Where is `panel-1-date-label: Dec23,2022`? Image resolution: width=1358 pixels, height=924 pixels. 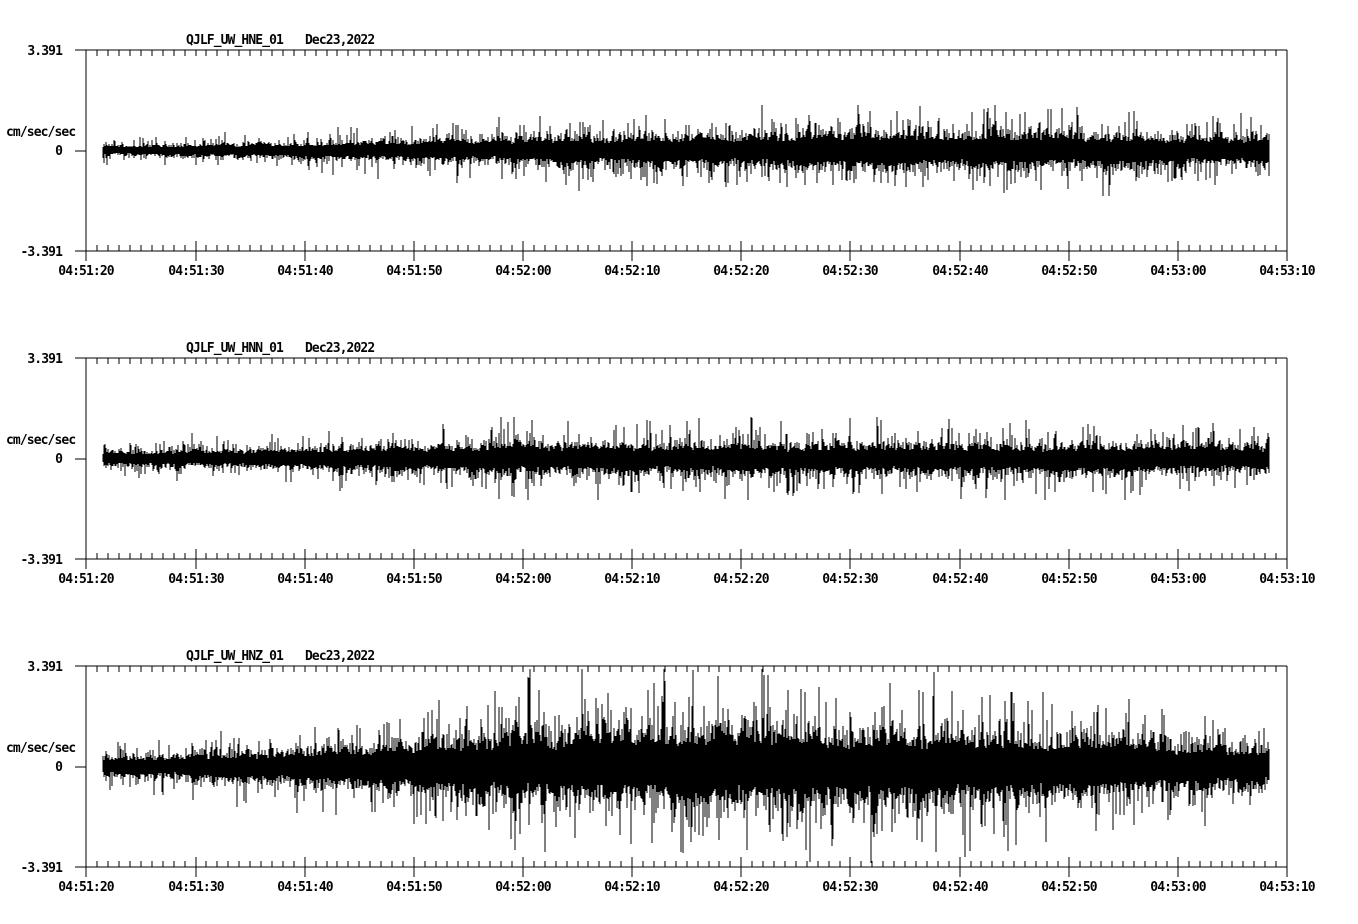
panel-1-date-label: Dec23,2022 is located at coordinates (340, 349).